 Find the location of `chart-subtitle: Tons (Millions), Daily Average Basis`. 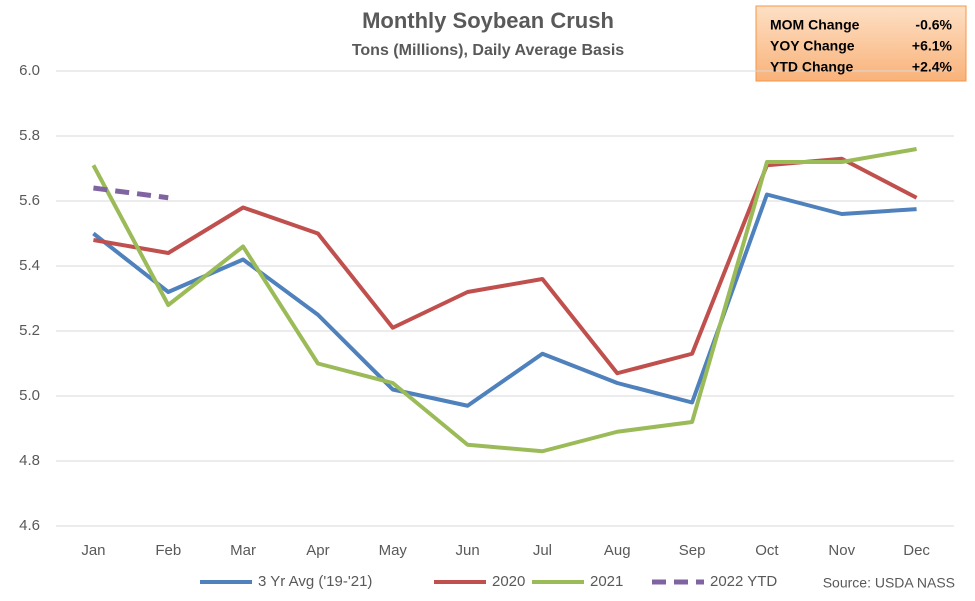

chart-subtitle: Tons (Millions), Daily Average Basis is located at coordinates (488, 50).